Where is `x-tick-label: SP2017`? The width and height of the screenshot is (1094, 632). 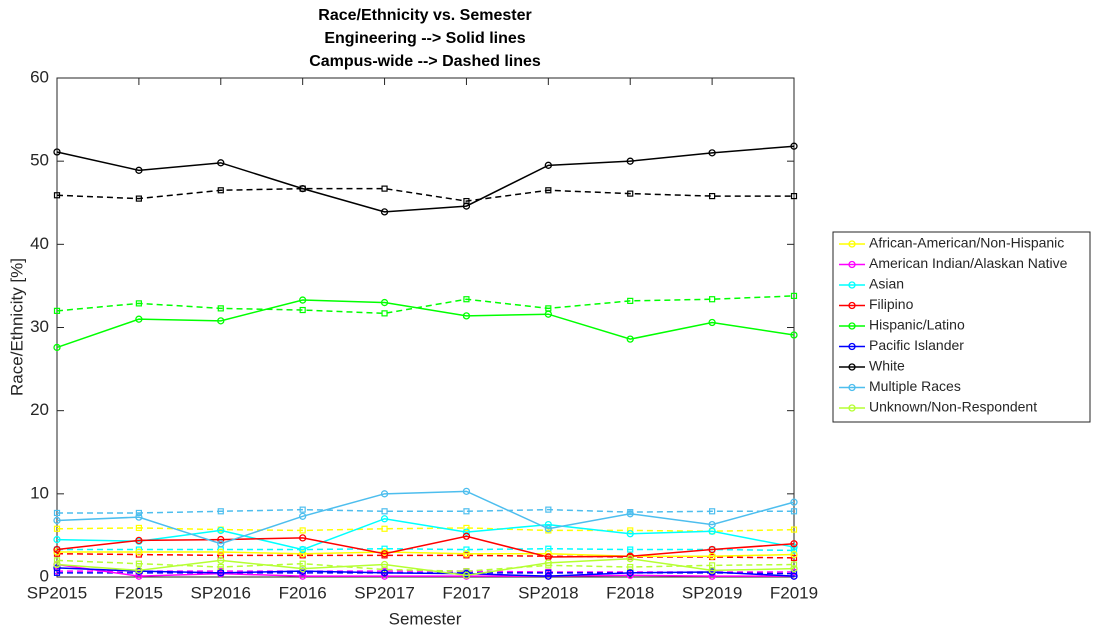 x-tick-label: SP2017 is located at coordinates (384, 592).